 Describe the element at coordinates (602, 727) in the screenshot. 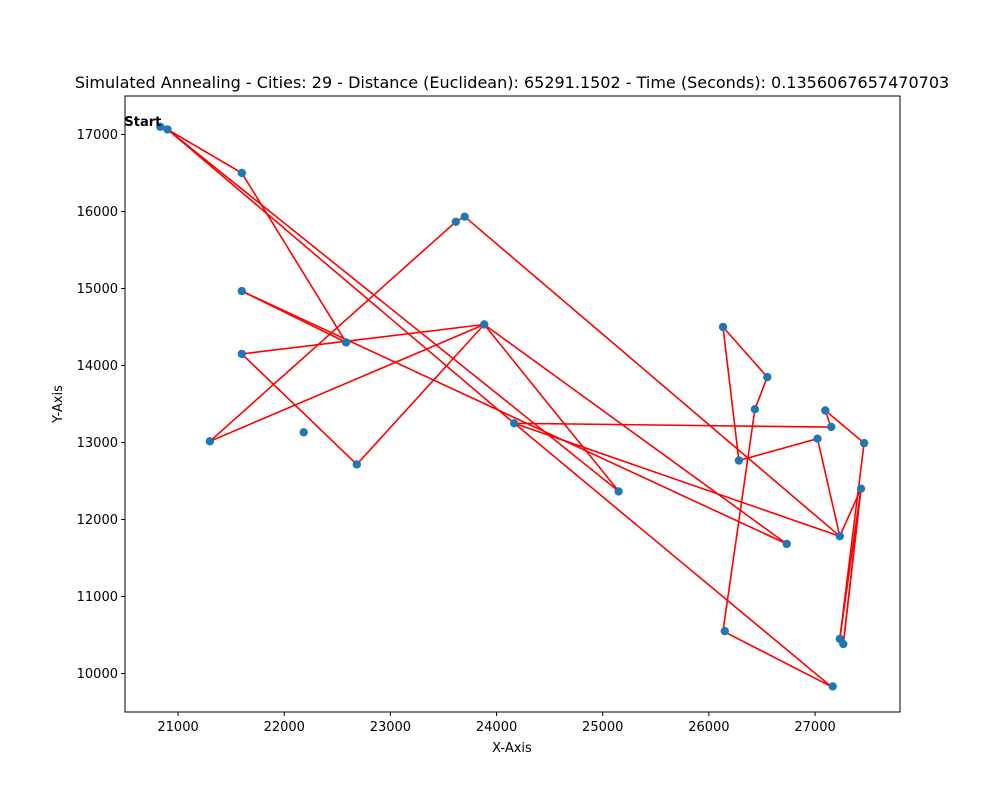

I see `x-tick-label: 25000` at that location.